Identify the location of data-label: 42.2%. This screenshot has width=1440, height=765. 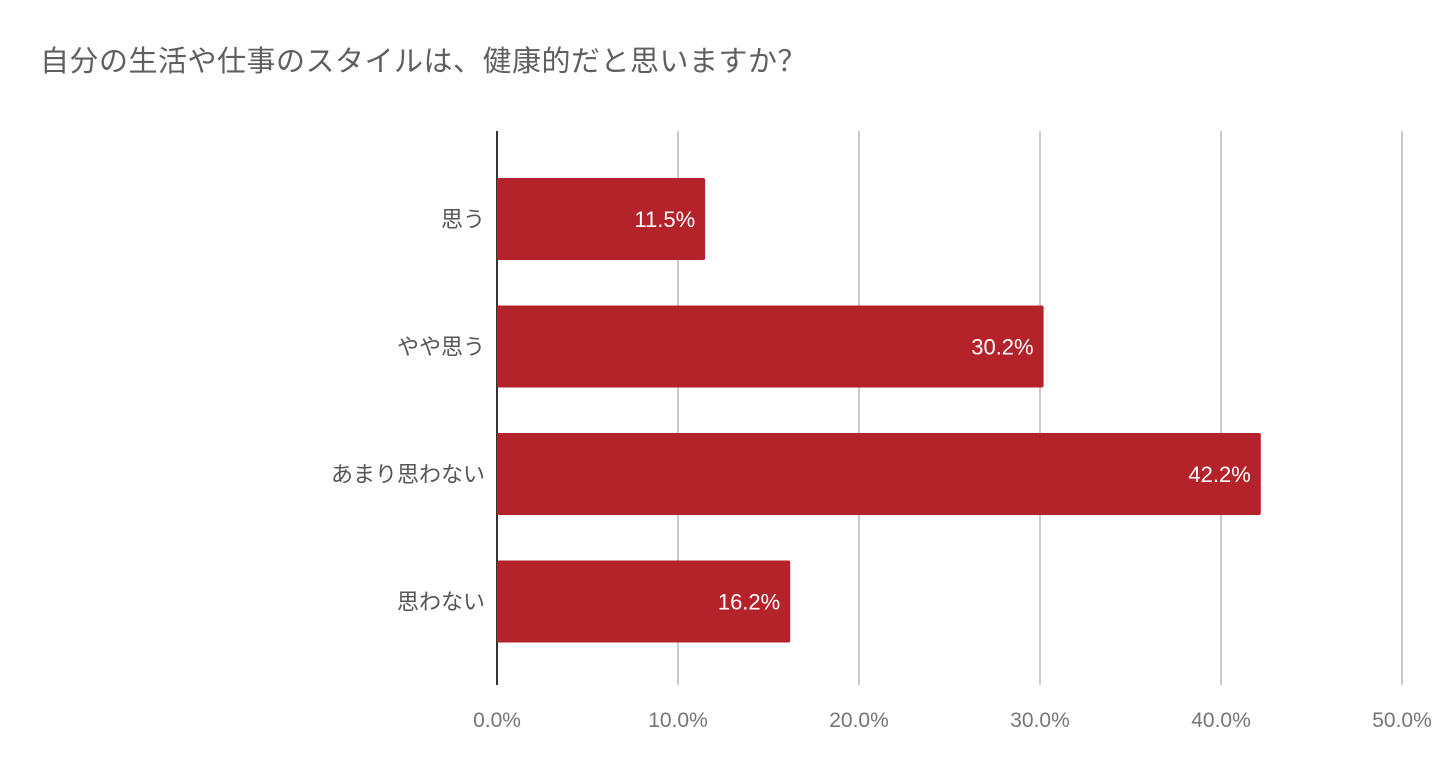
(1219, 474).